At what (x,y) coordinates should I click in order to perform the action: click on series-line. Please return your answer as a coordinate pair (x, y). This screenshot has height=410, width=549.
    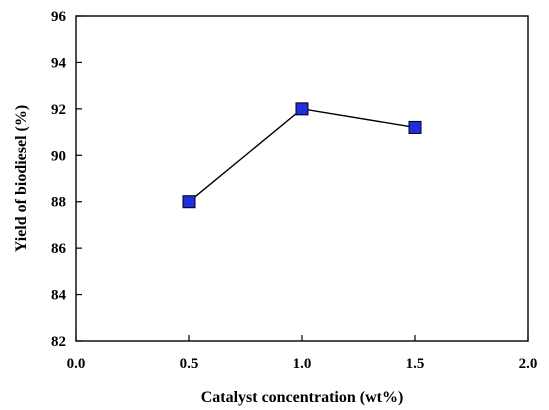
    Looking at the image, I should click on (302, 155).